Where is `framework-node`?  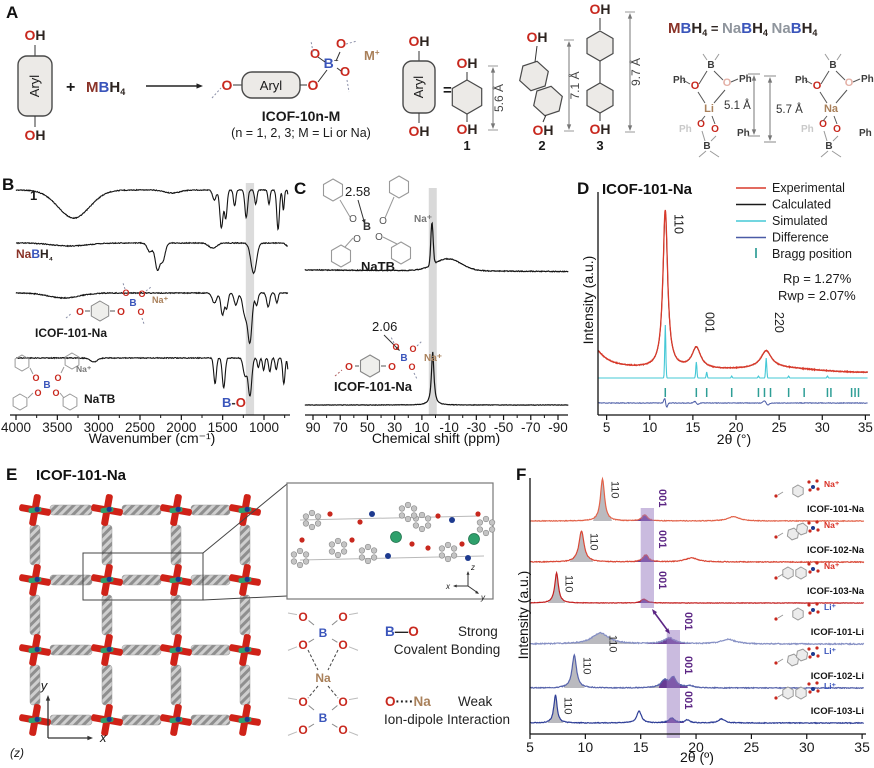 framework-node is located at coordinates (176, 580).